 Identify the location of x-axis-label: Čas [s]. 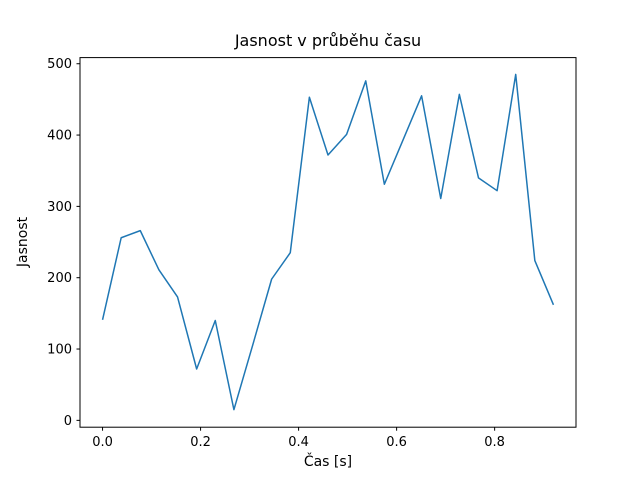
(328, 461).